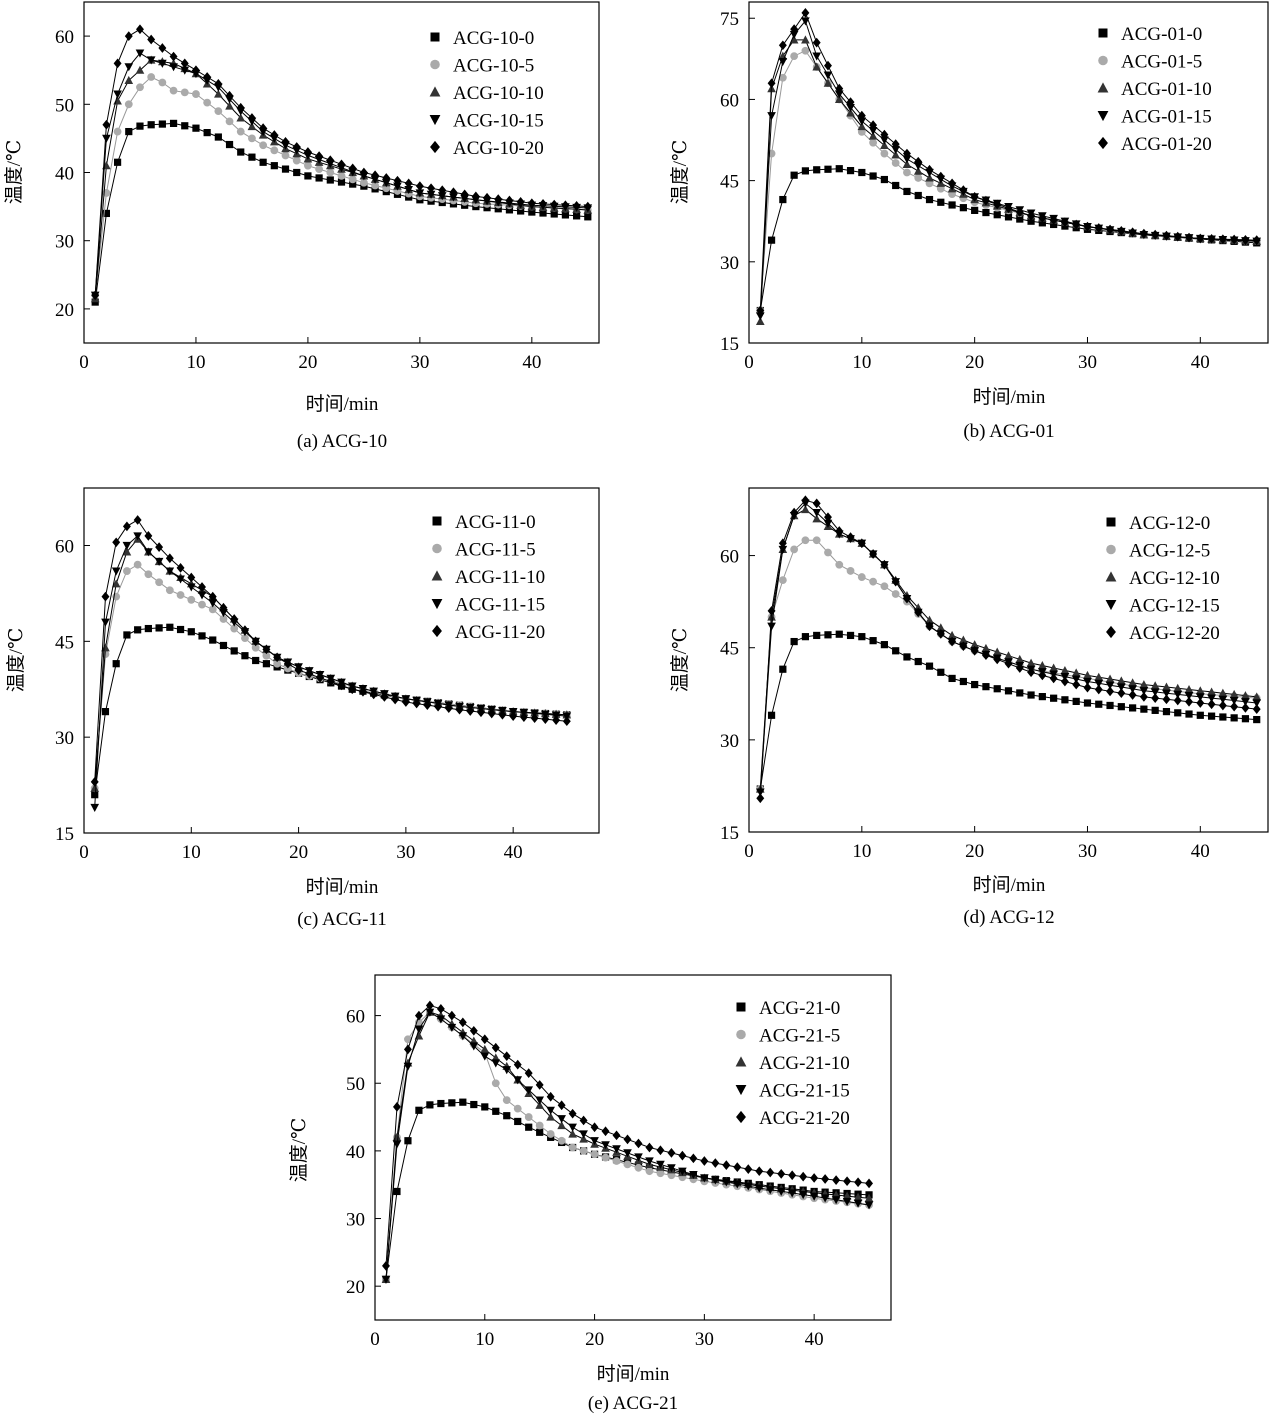 The image size is (1270, 1417). I want to click on y-axis-label: 温度/℃, so click(14, 172).